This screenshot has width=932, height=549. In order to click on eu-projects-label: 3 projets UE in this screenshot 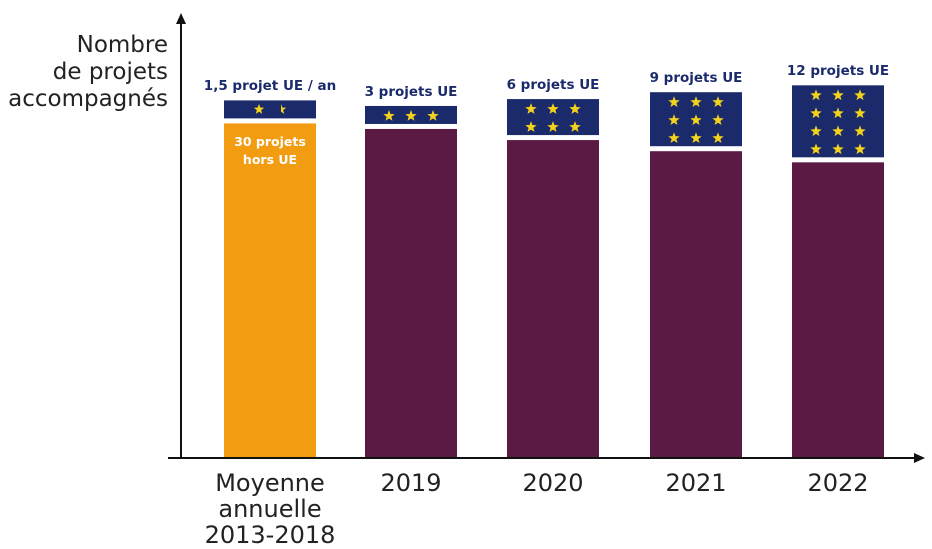, I will do `click(411, 92)`.